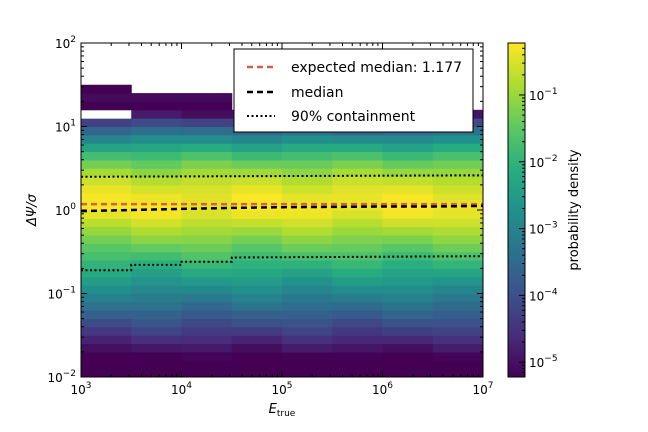 The image size is (648, 432). Describe the element at coordinates (282, 410) in the screenshot. I see `x-axis-label: Etrue` at that location.